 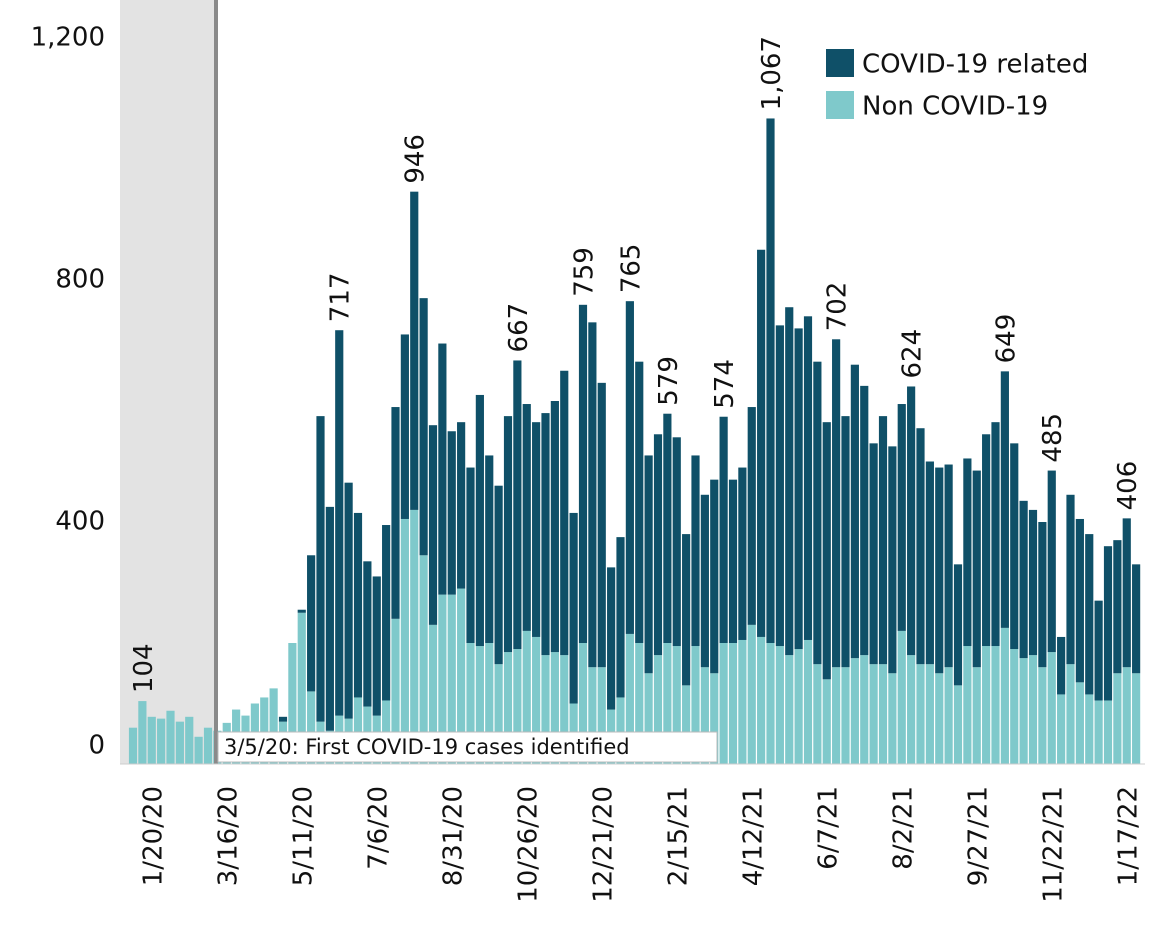 What do you see at coordinates (772, 73) in the screenshot?
I see `total-label: 1,067` at bounding box center [772, 73].